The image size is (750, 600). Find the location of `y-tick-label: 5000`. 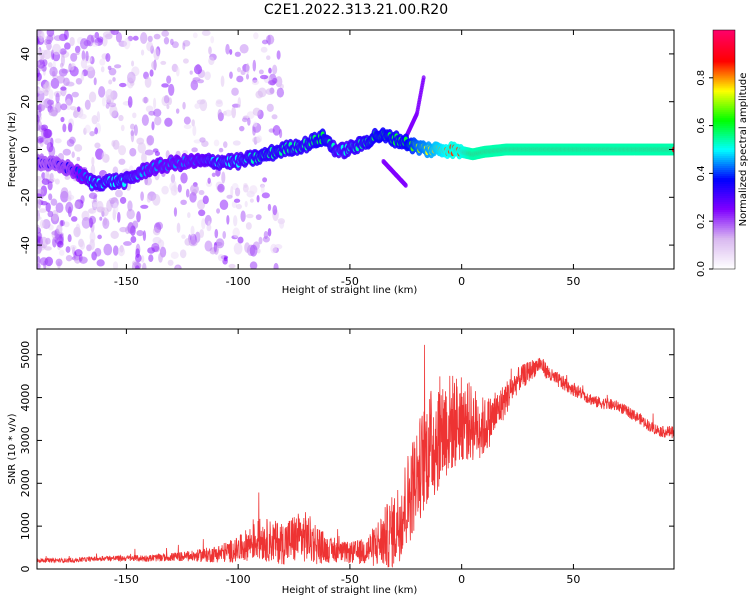

y-tick-label: 5000 is located at coordinates (25, 355).